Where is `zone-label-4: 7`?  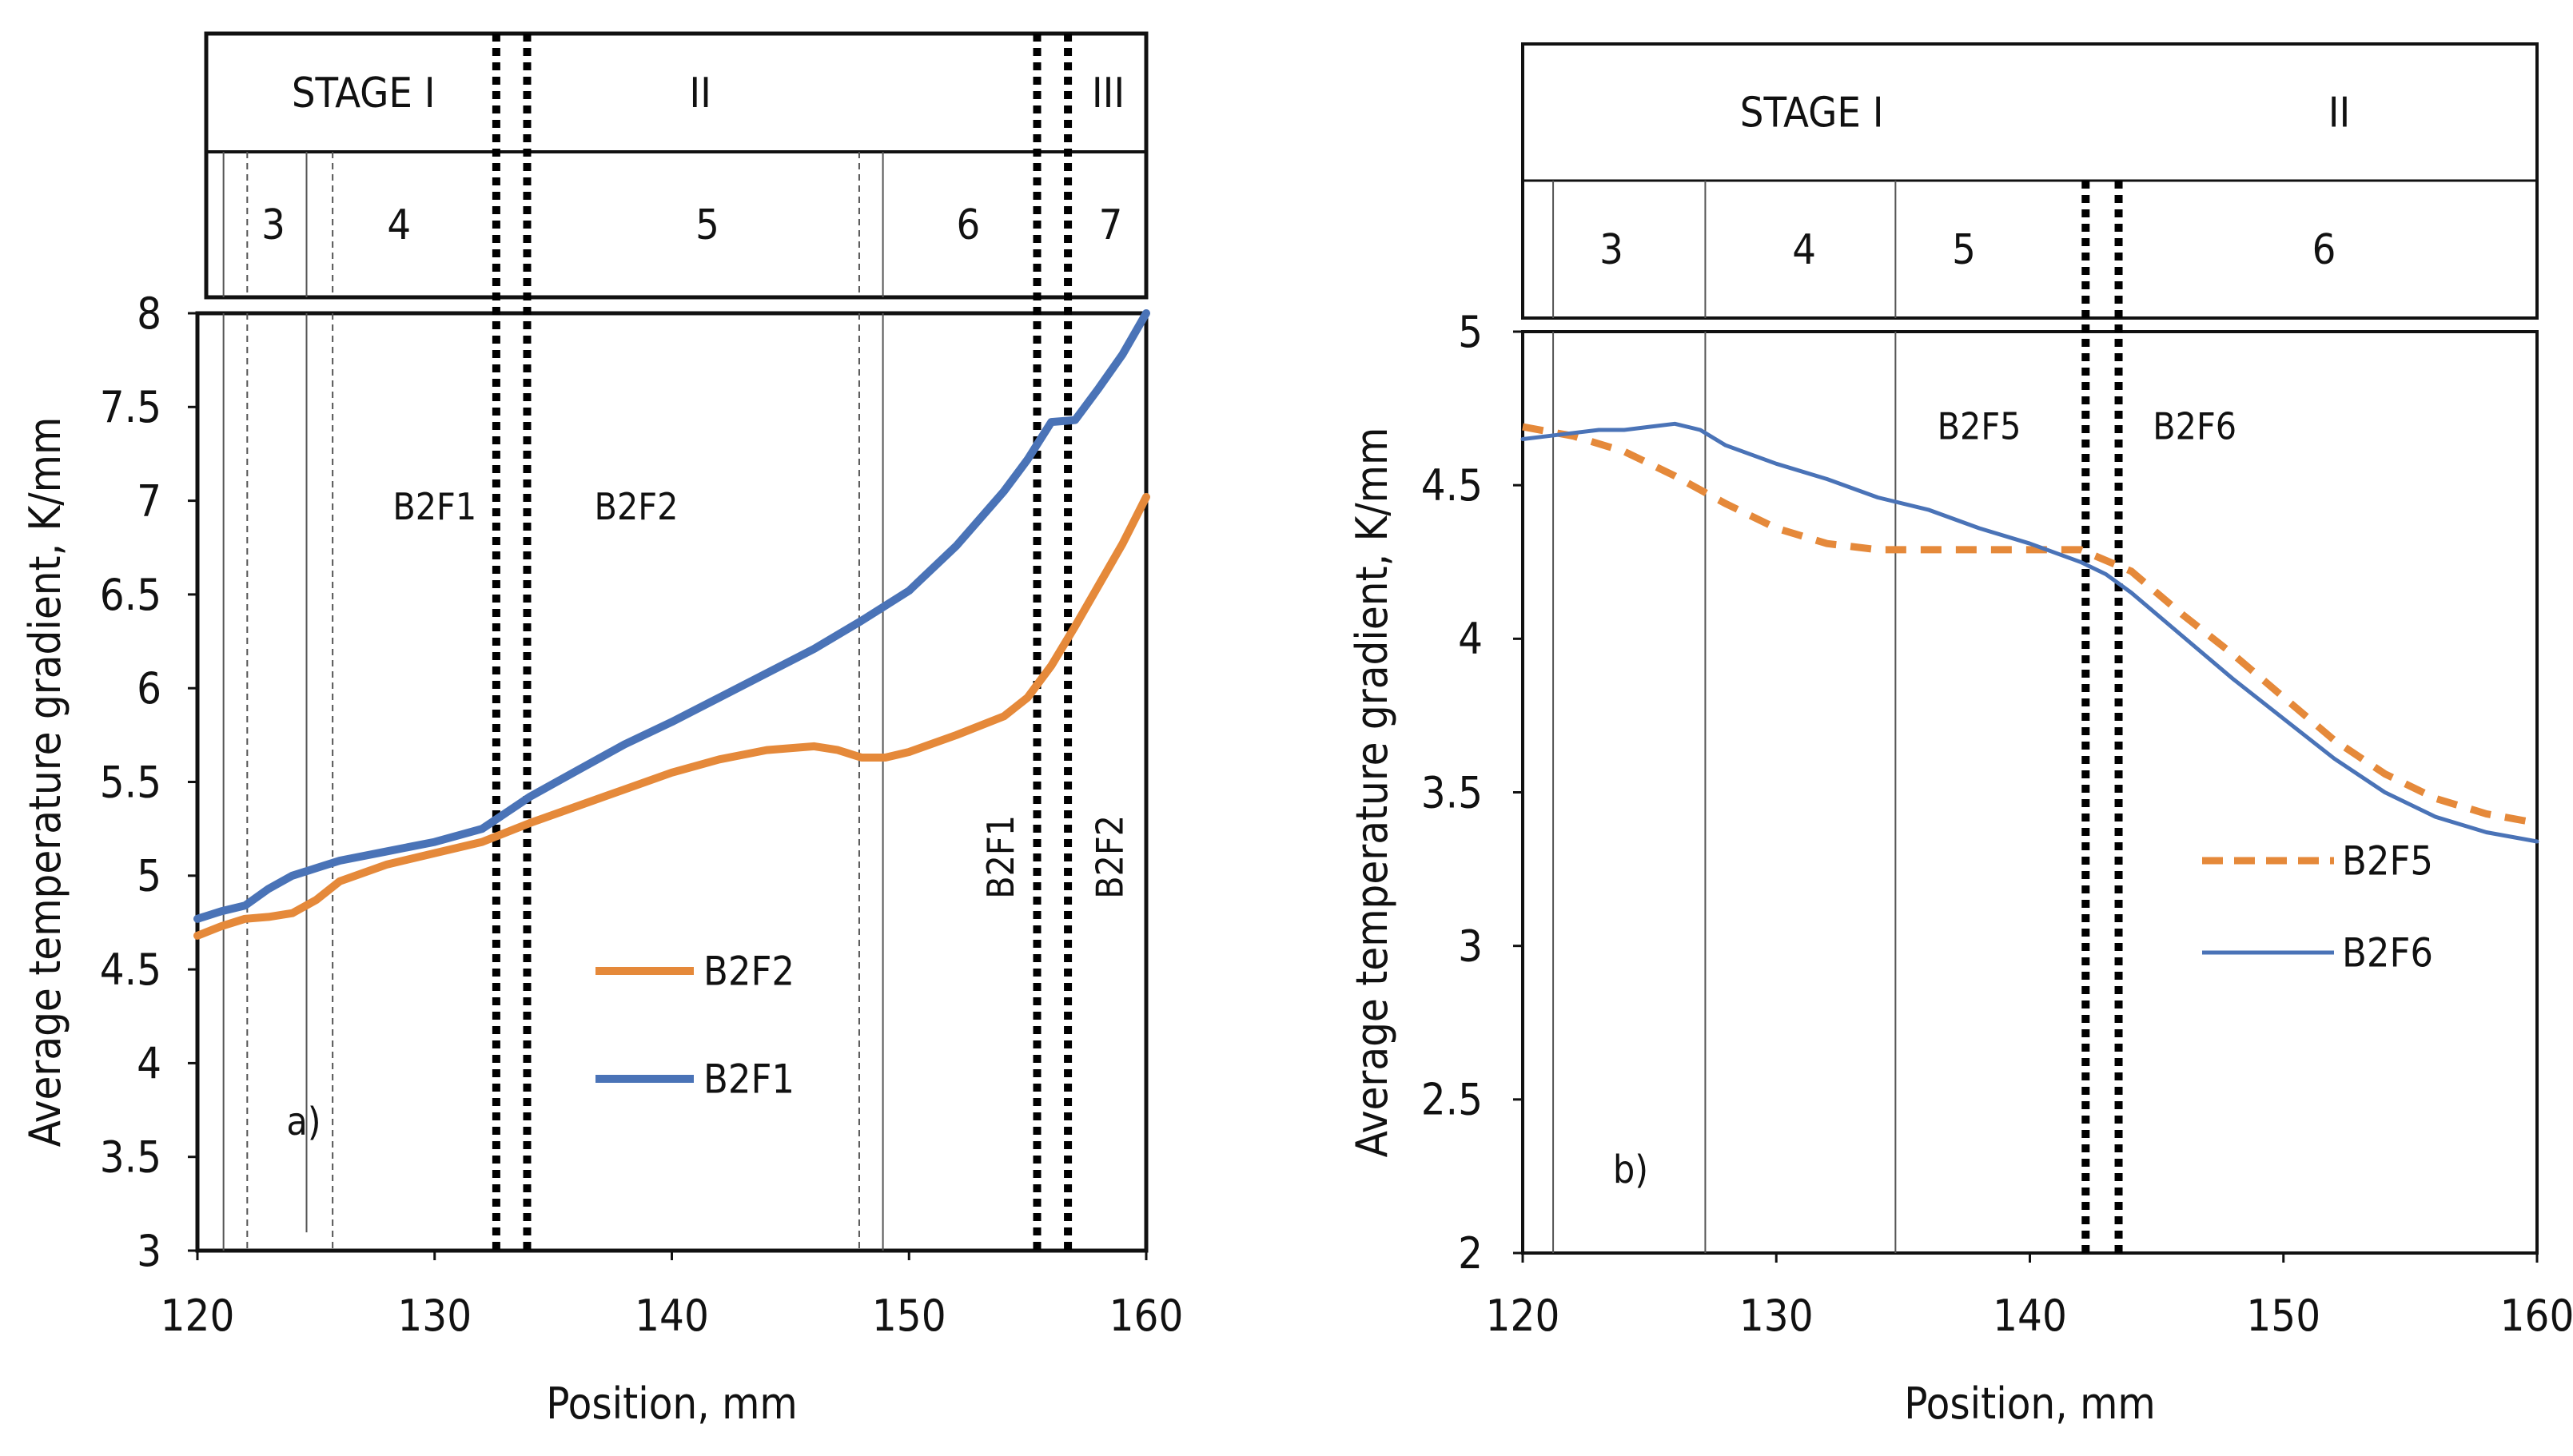
zone-label-4: 7 is located at coordinates (1111, 225).